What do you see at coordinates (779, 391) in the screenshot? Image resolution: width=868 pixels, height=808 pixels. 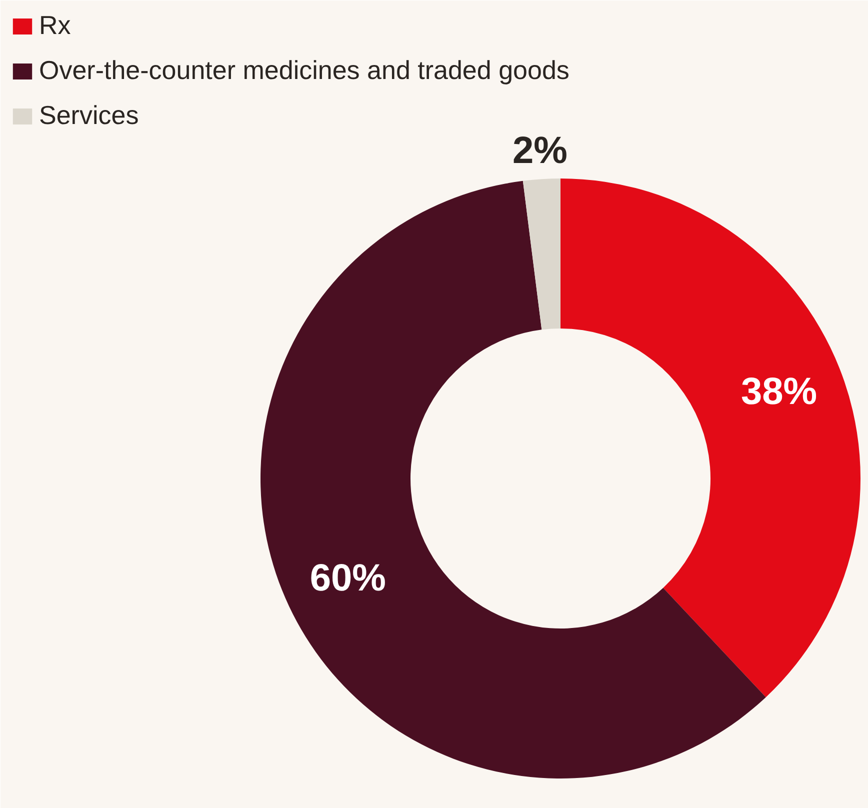 I see `data-label: 38%` at bounding box center [779, 391].